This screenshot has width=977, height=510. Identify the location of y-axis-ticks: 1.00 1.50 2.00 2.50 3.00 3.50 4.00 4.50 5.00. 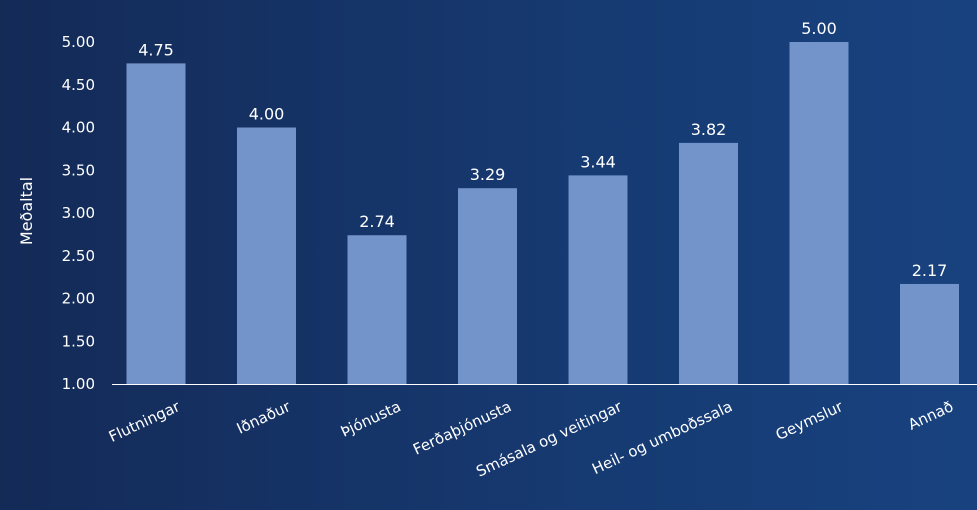
(78, 213).